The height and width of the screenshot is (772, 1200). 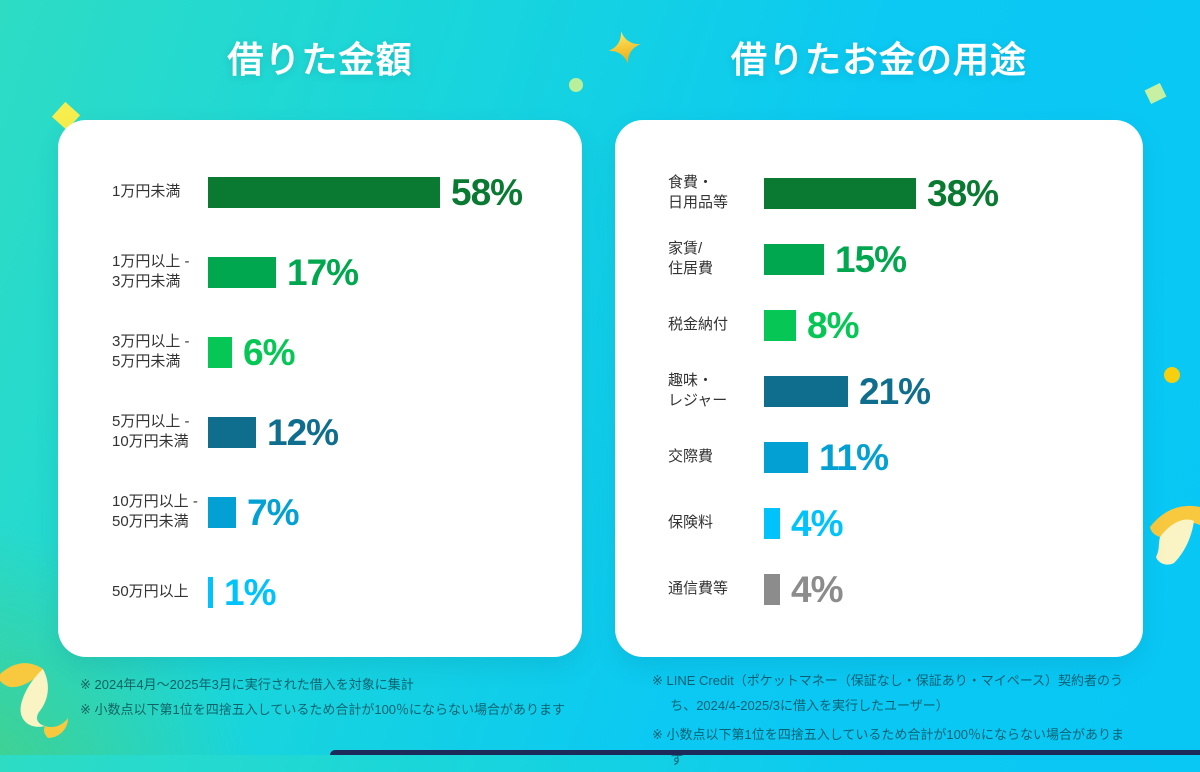 I want to click on category-label: 10万円以上 -50万円未満, so click(x=155, y=511).